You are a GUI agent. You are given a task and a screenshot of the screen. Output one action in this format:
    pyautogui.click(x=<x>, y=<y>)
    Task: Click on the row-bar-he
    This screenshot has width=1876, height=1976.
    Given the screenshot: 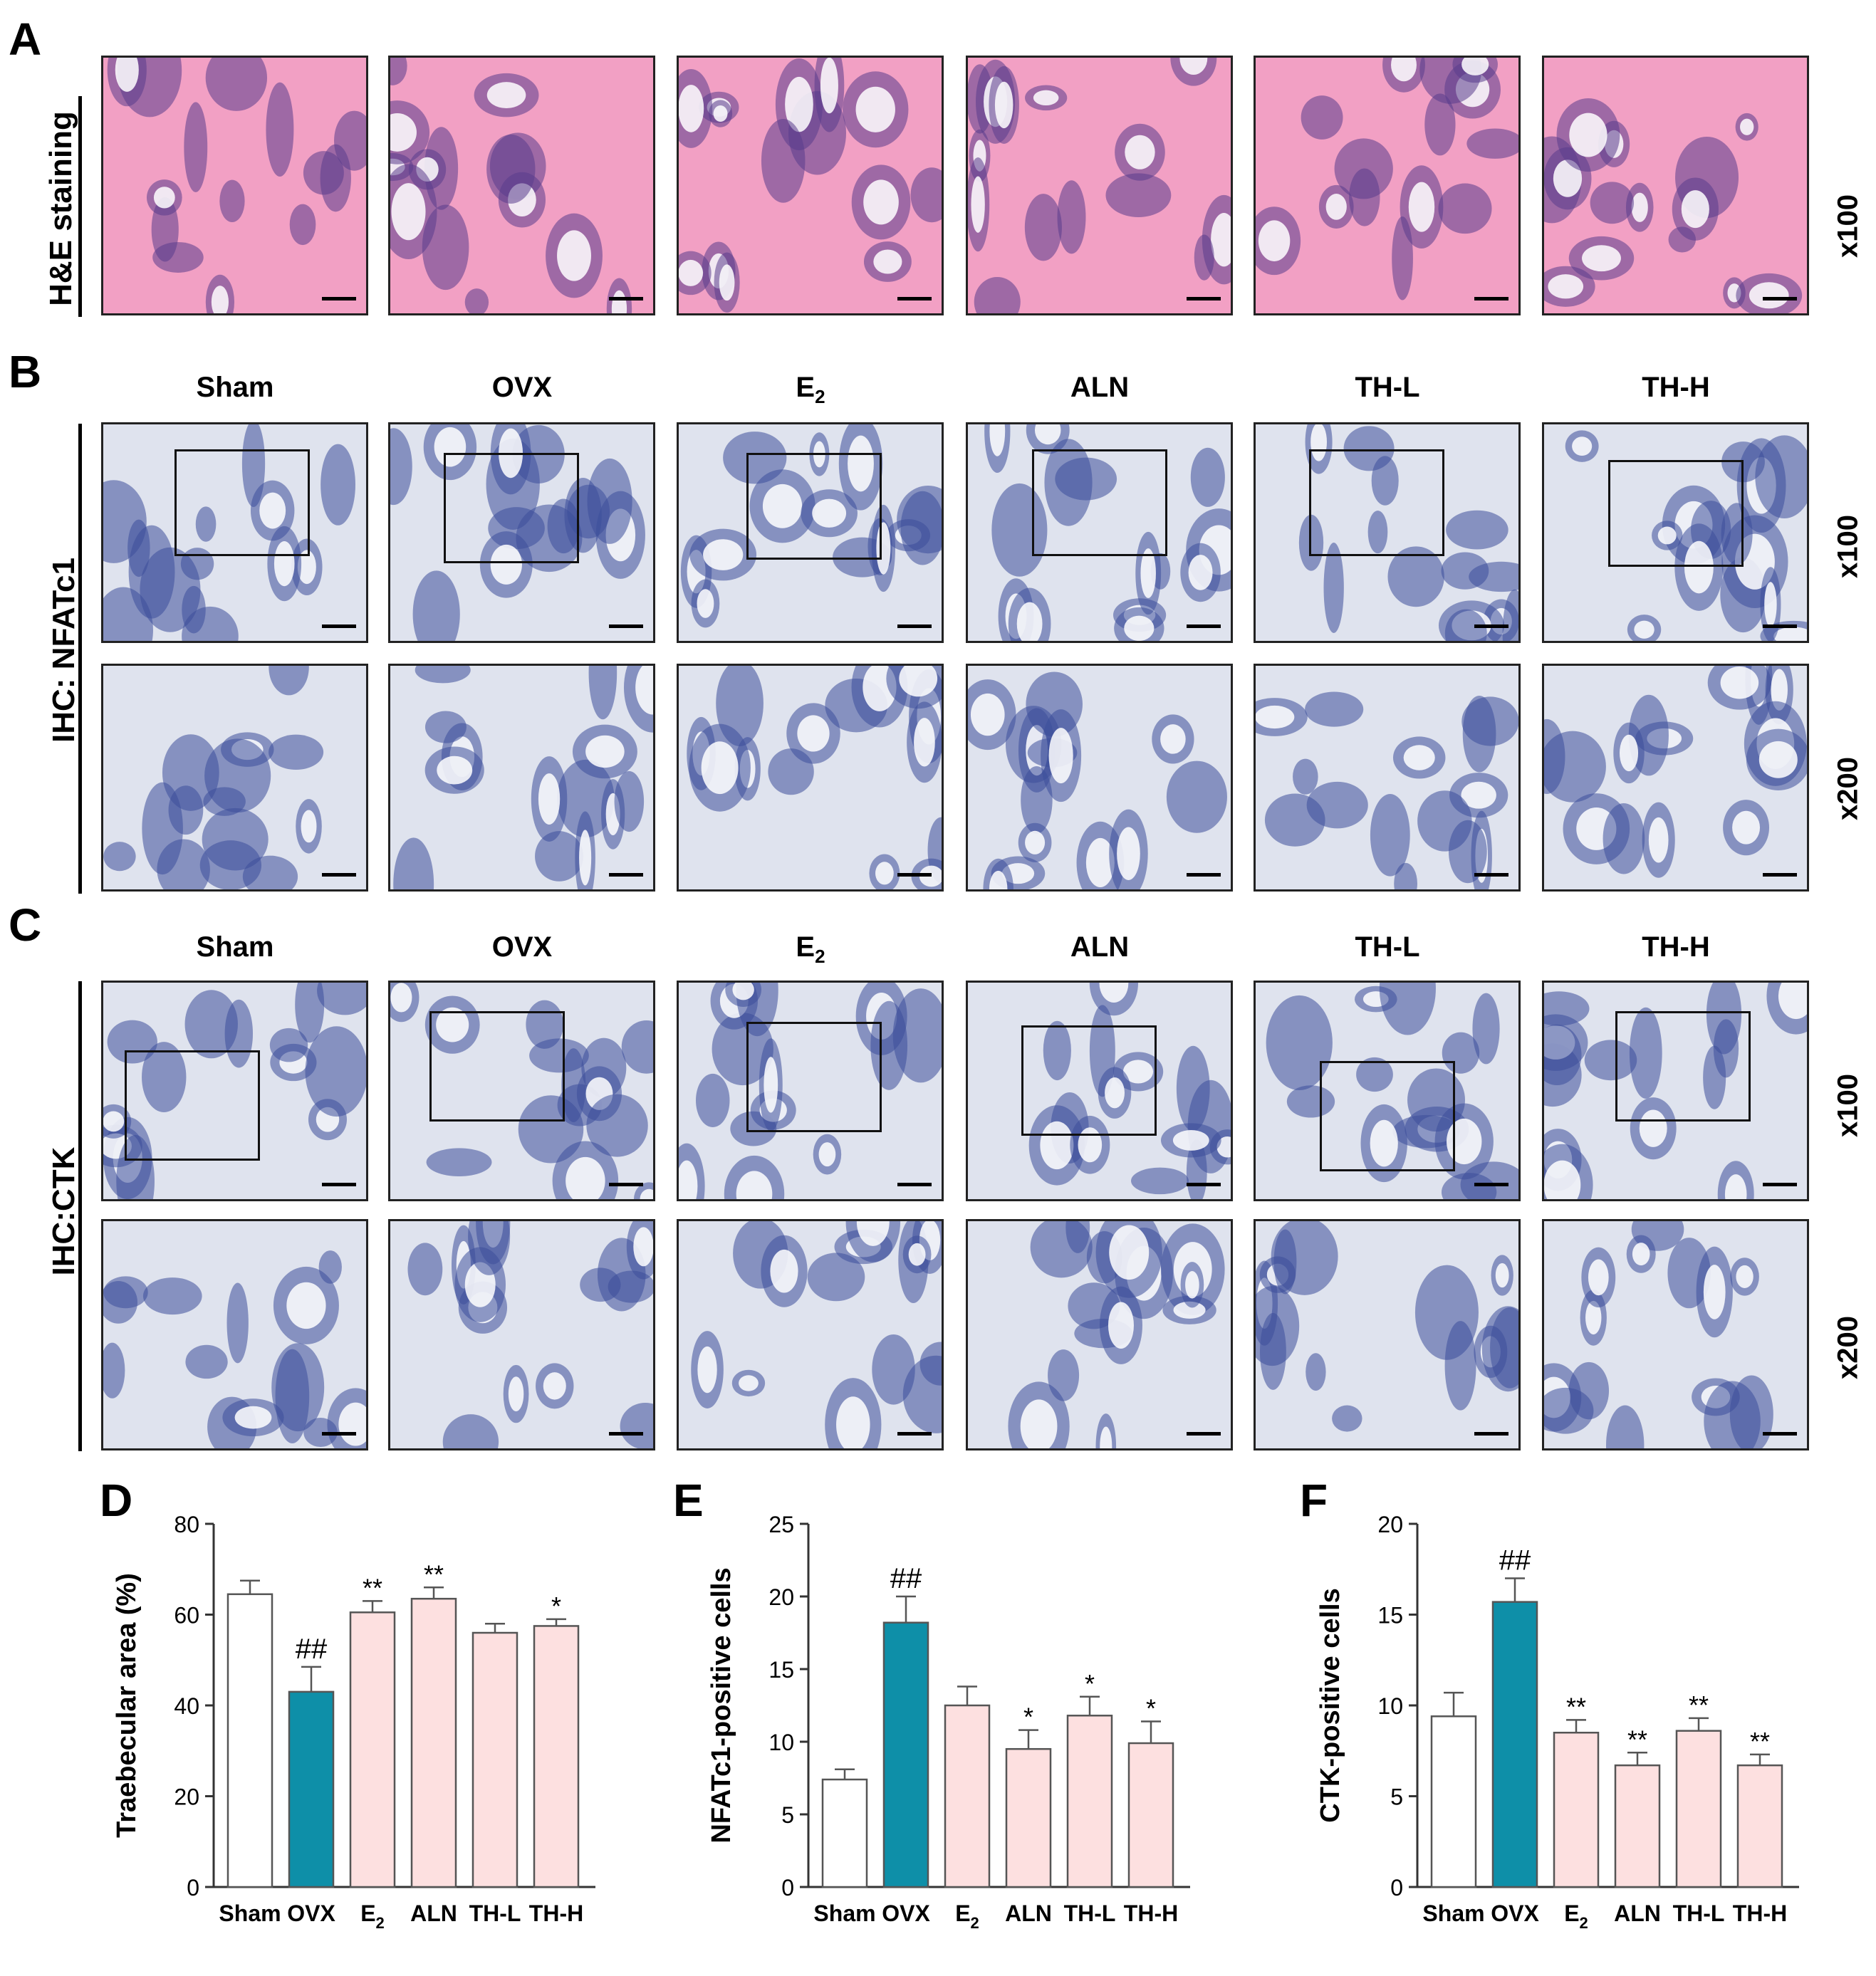 What is the action you would take?
    pyautogui.click(x=80, y=207)
    